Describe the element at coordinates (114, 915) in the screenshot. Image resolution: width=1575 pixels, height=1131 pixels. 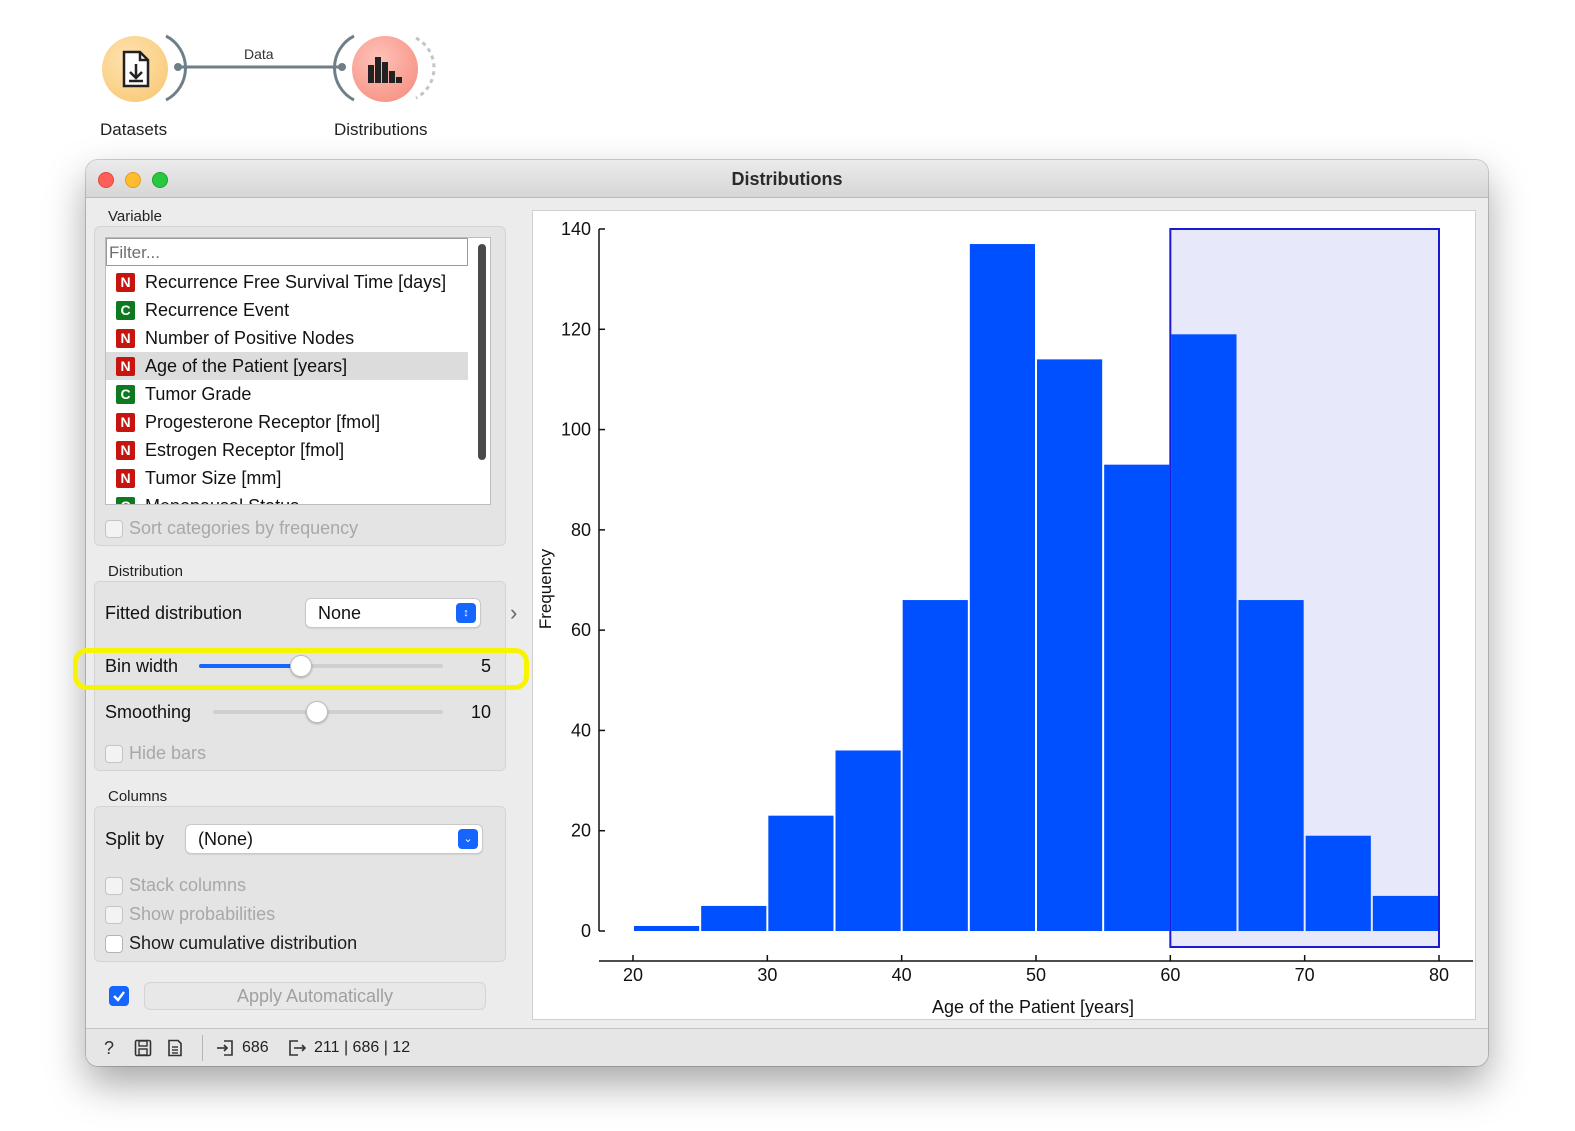
I see `show-probabilities-checkbox` at that location.